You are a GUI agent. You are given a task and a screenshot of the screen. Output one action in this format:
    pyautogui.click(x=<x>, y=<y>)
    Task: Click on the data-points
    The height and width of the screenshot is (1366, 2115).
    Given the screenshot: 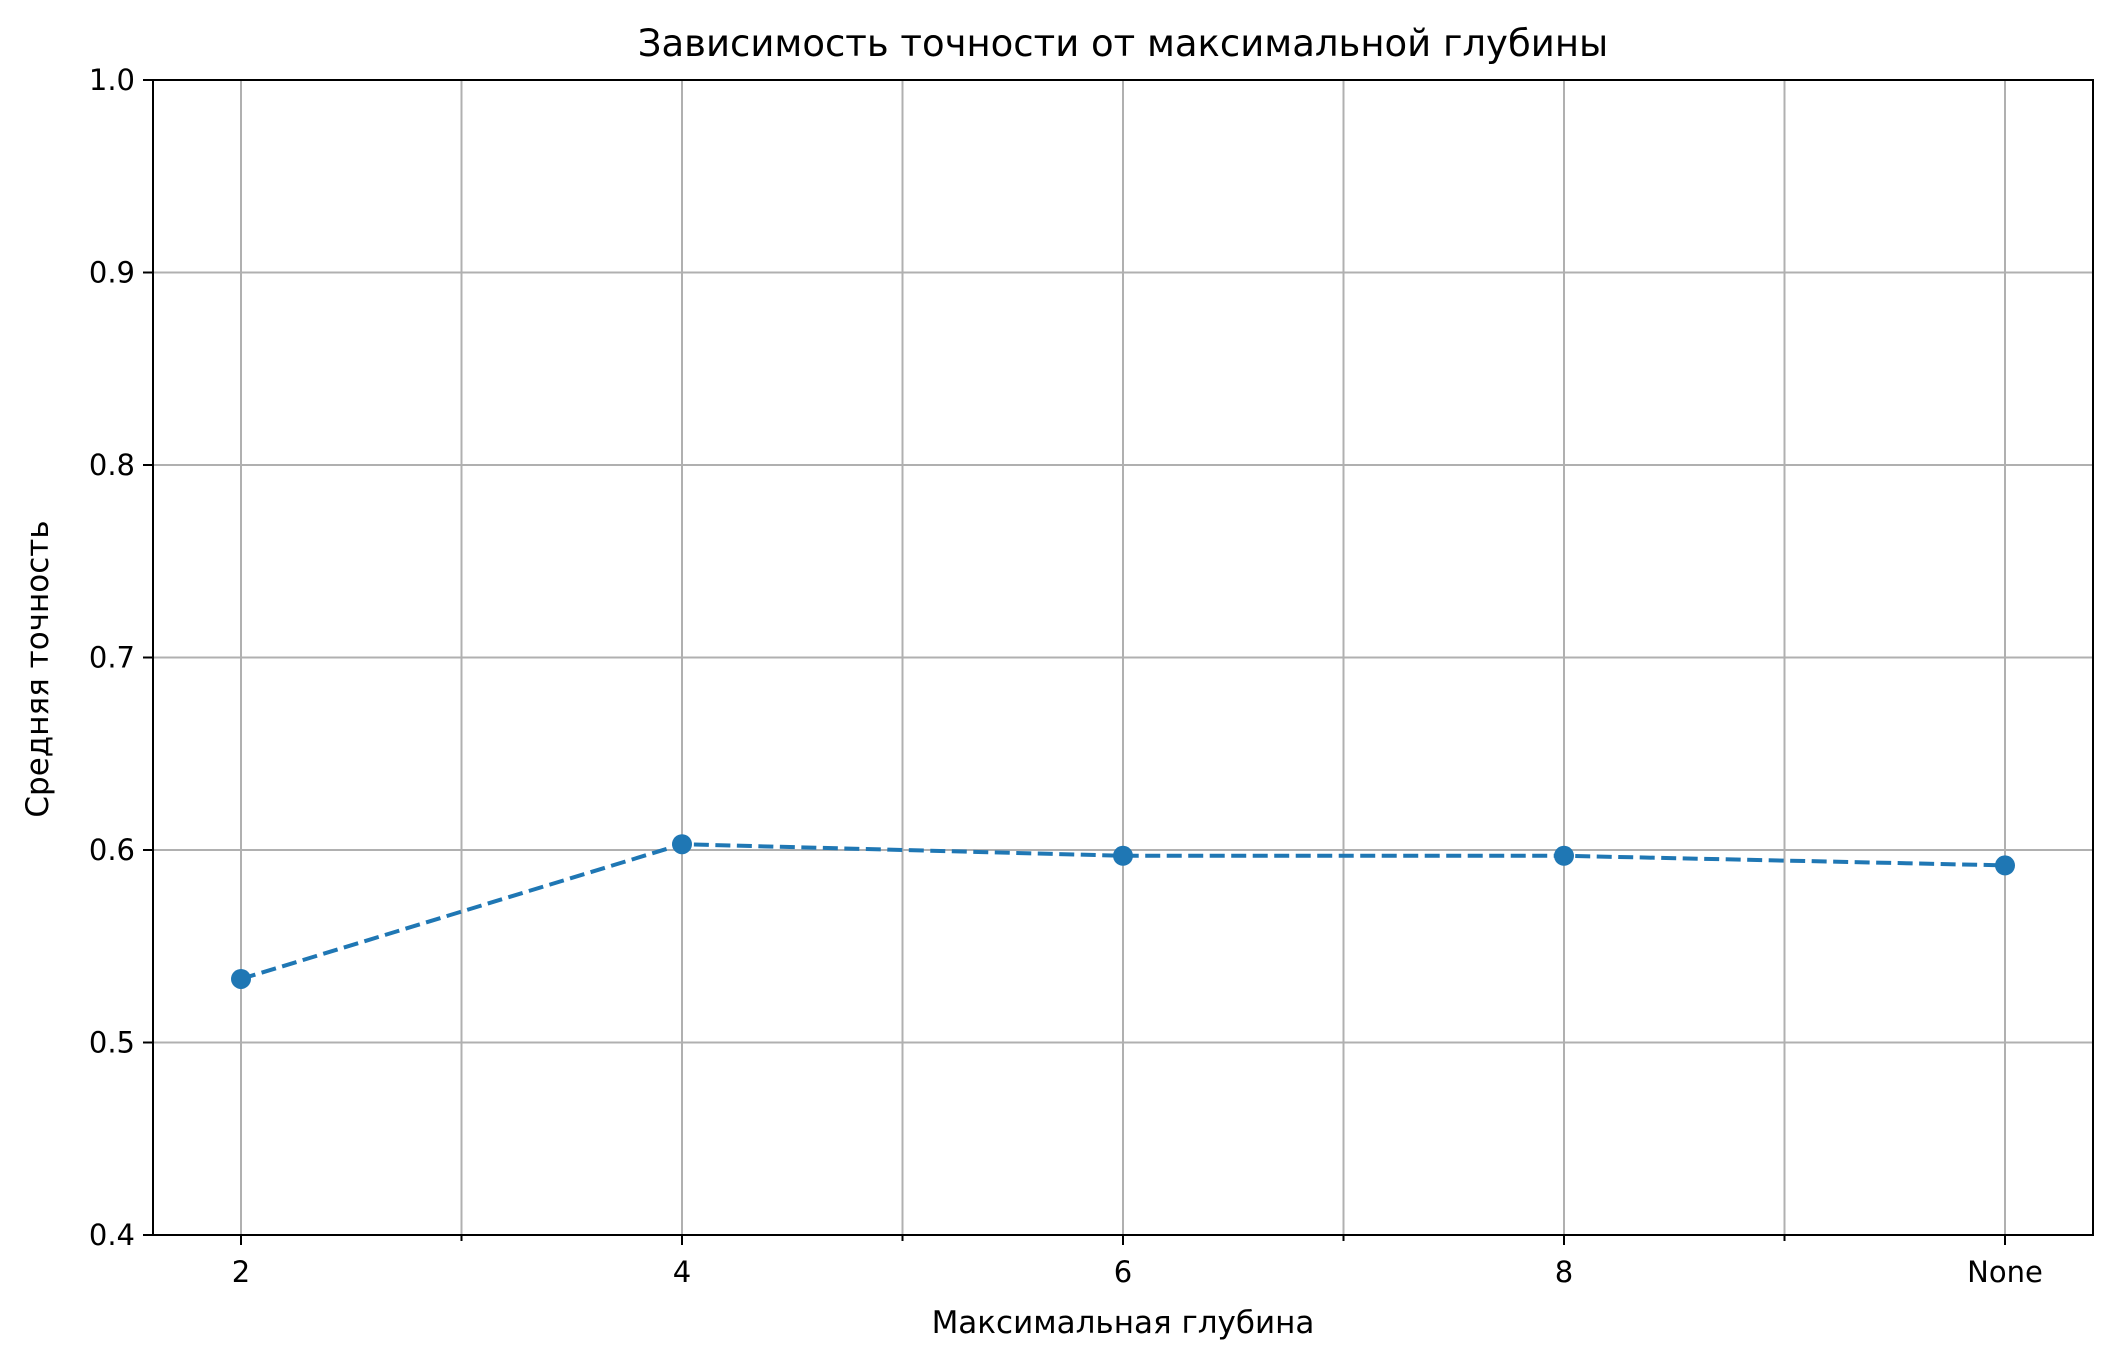 What is the action you would take?
    pyautogui.click(x=1123, y=911)
    